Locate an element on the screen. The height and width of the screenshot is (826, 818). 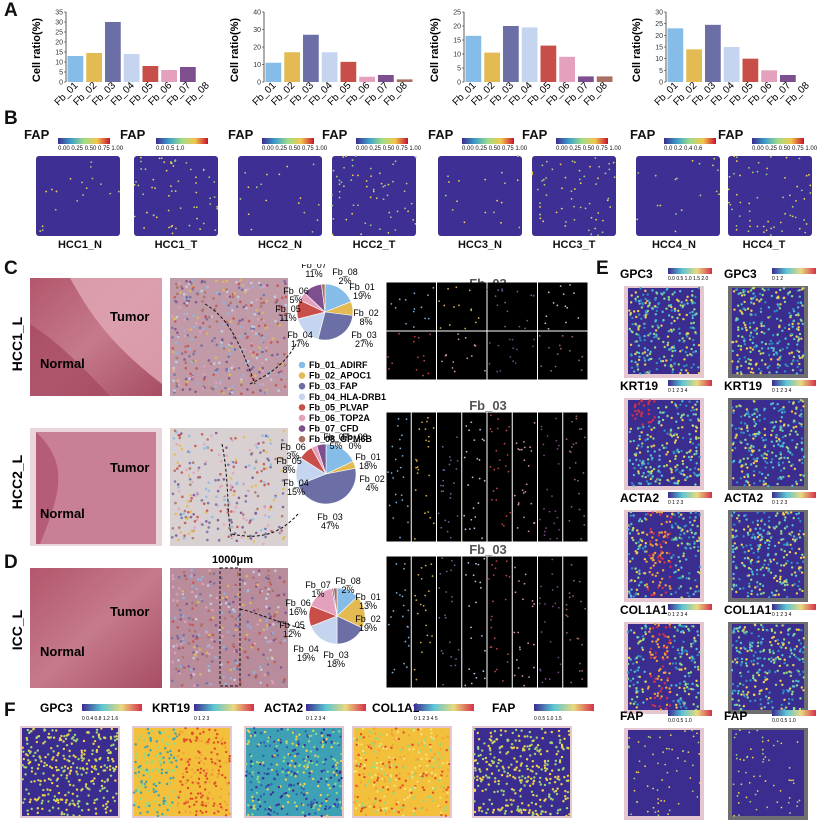
a-ytick-label: 20 is located at coordinates (59, 43).